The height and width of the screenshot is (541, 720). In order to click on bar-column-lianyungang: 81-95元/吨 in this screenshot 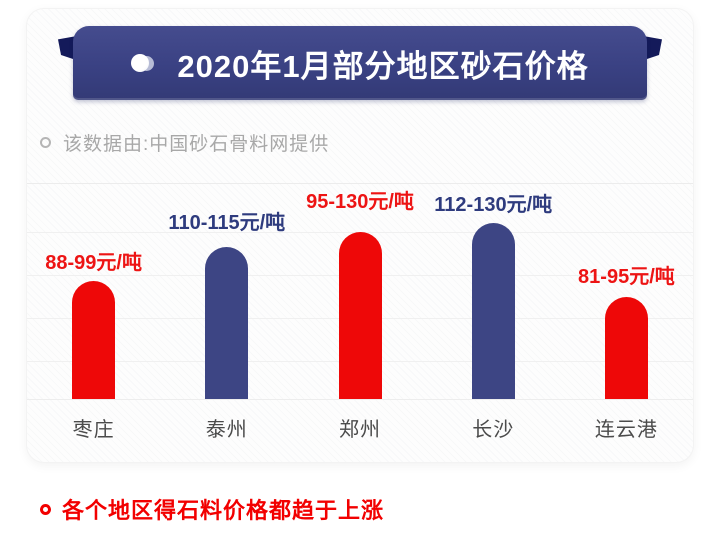, I will do `click(626, 291)`.